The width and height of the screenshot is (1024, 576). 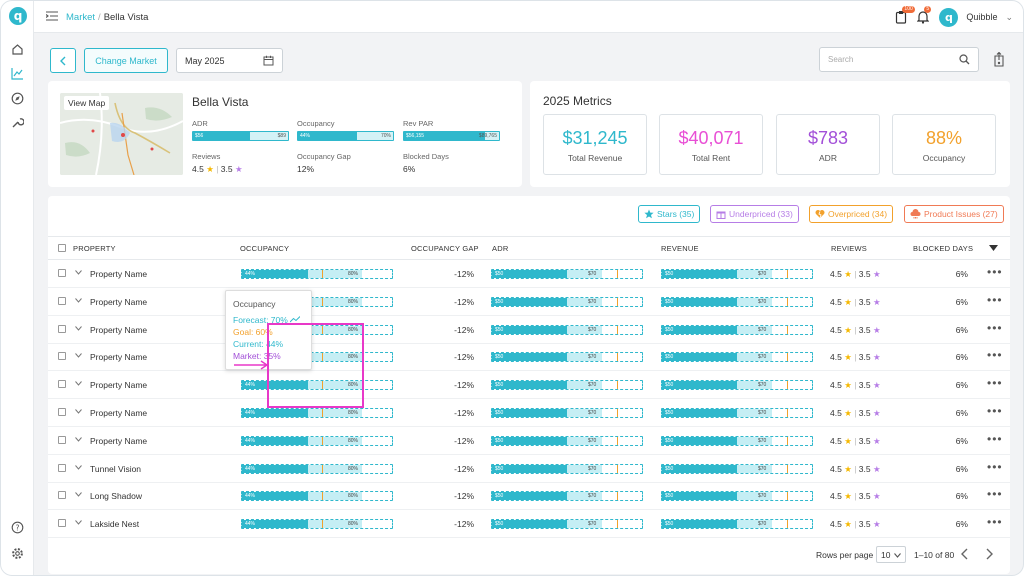 What do you see at coordinates (126, 60) in the screenshot?
I see `change-market-button: Change Market` at bounding box center [126, 60].